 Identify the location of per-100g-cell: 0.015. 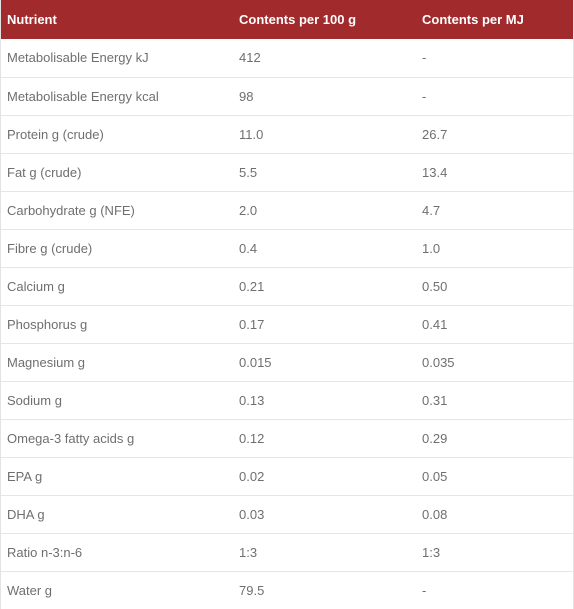
(255, 362).